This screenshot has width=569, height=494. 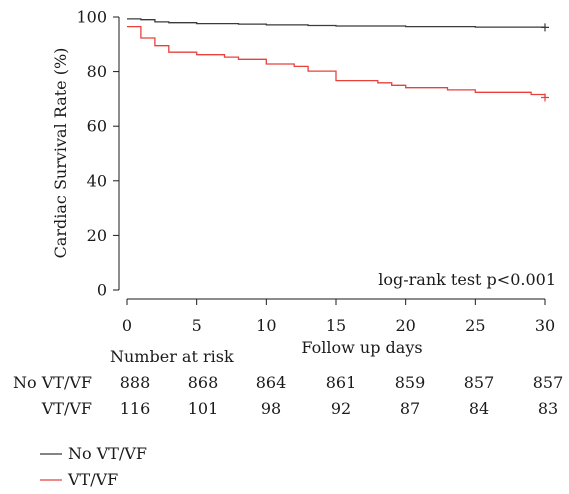 I want to click on survival-curve-vt-vf, so click(x=336, y=61).